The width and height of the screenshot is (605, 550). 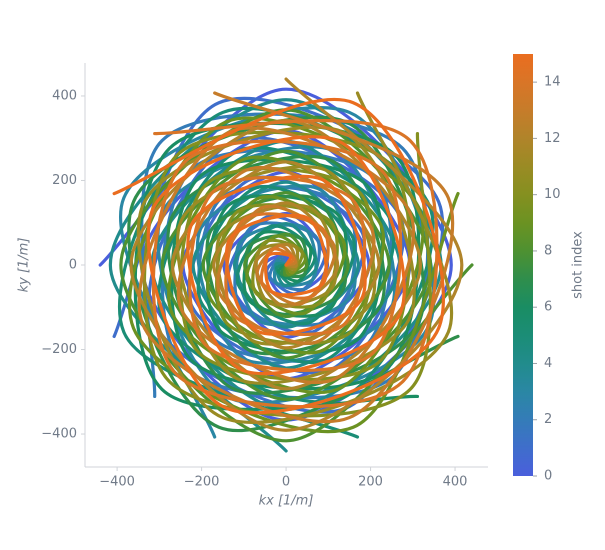 What do you see at coordinates (552, 138) in the screenshot?
I see `colorbar-tick-label: 12` at bounding box center [552, 138].